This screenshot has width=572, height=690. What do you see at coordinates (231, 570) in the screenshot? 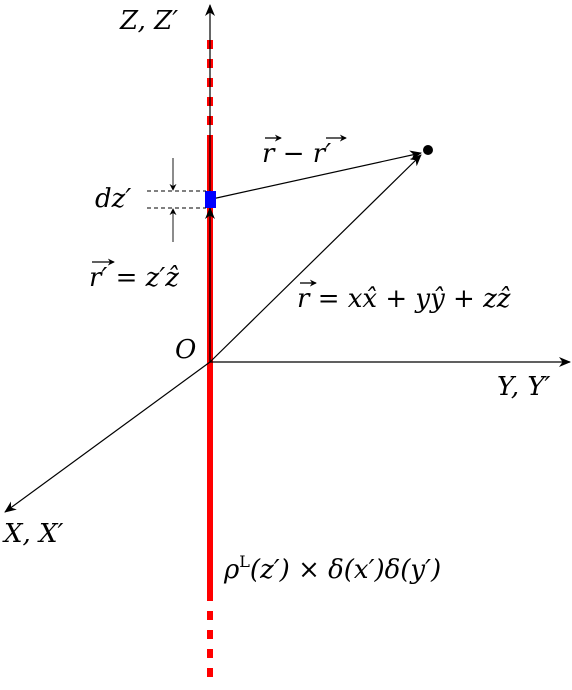
I see `density-rho: ρ` at bounding box center [231, 570].